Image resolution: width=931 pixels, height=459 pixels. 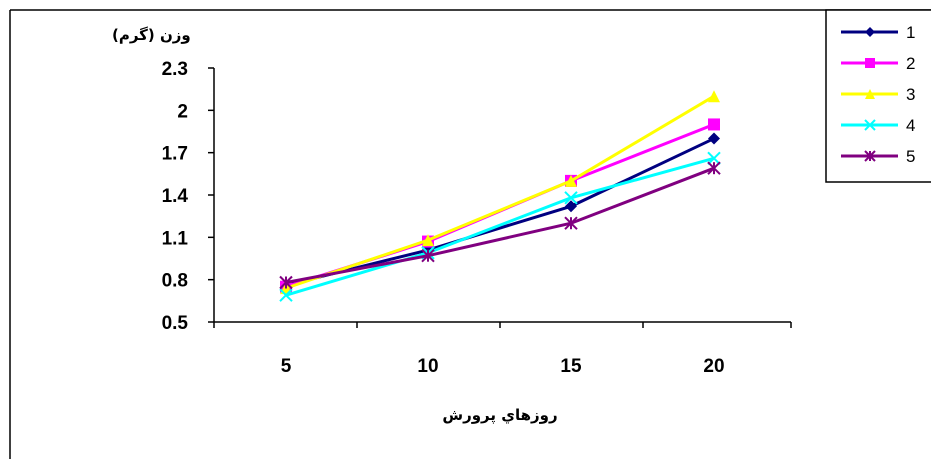 I want to click on legend-label: 2, so click(x=910, y=63).